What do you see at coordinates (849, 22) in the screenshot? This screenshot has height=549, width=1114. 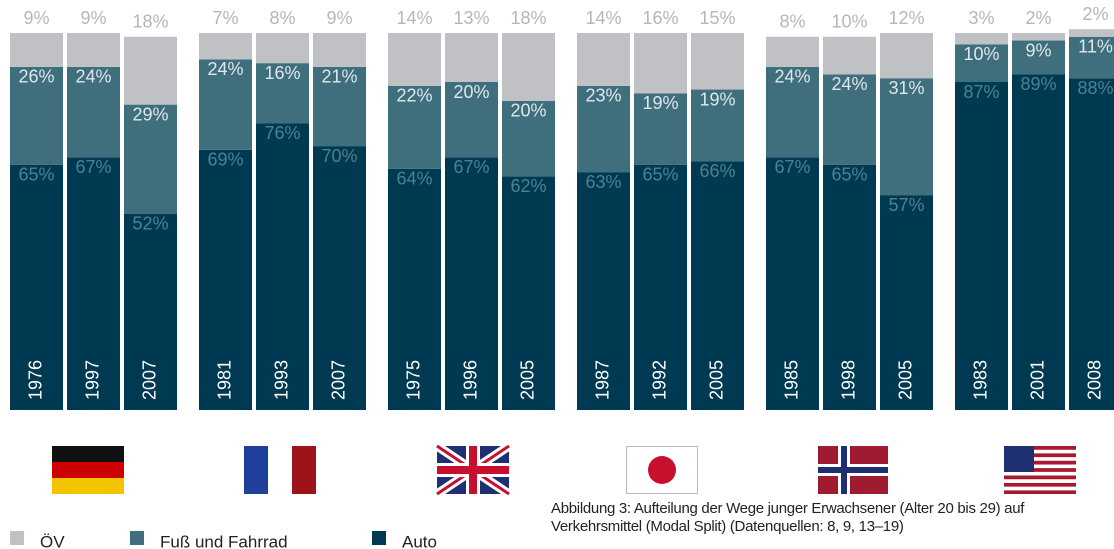 I see `value-label: 10%` at bounding box center [849, 22].